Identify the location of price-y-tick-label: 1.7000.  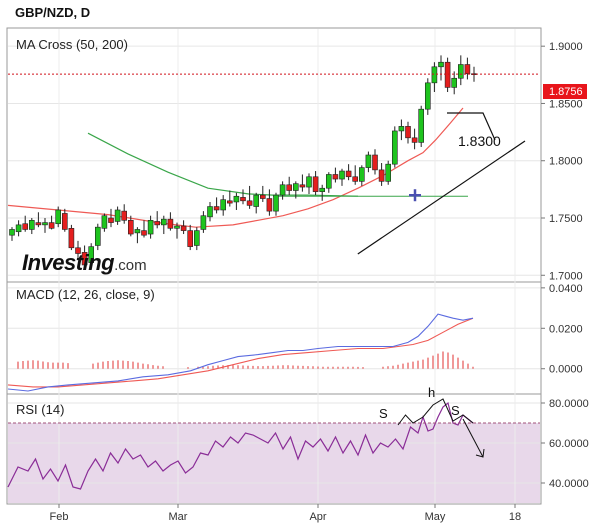
(566, 276).